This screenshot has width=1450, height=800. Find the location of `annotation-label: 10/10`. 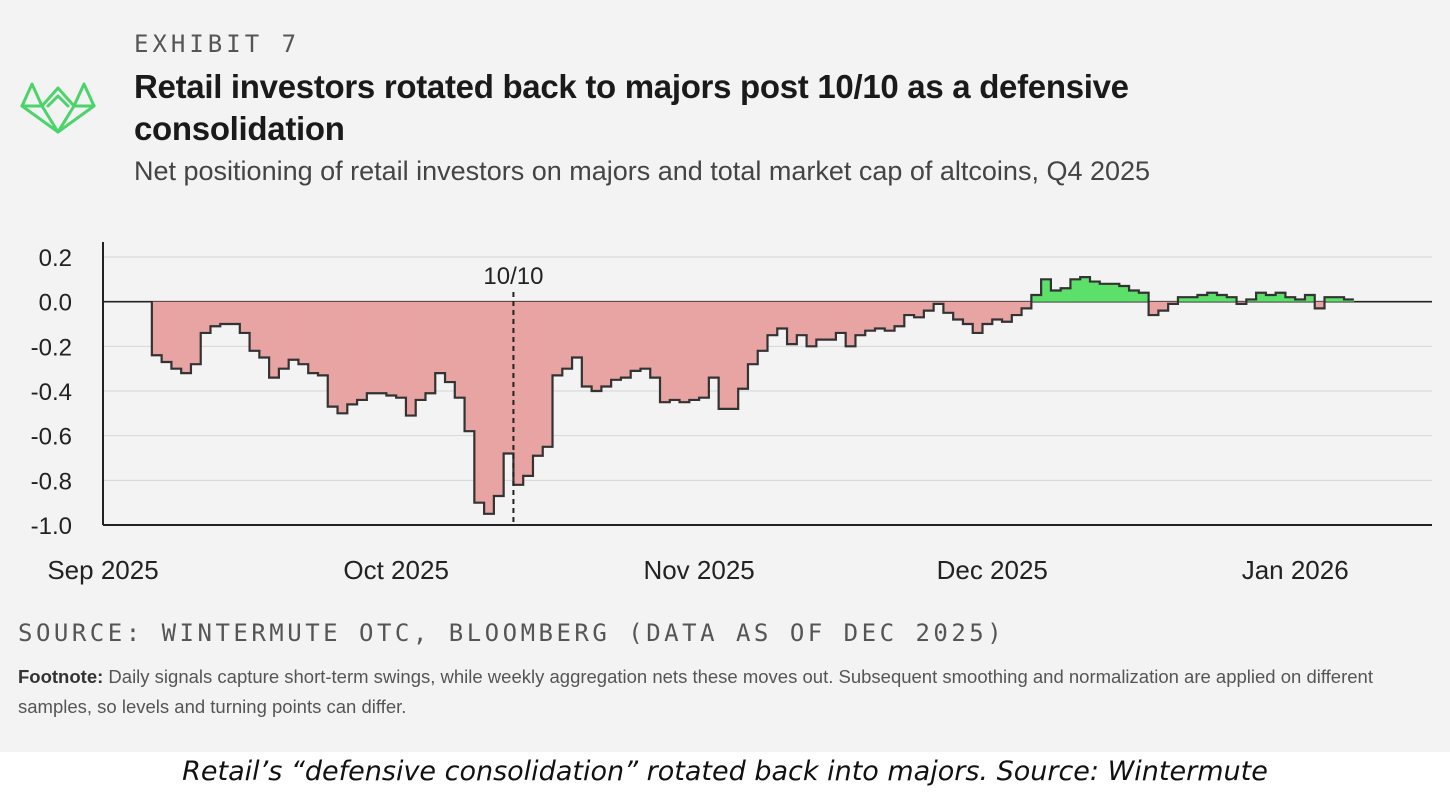

annotation-label: 10/10 is located at coordinates (513, 276).